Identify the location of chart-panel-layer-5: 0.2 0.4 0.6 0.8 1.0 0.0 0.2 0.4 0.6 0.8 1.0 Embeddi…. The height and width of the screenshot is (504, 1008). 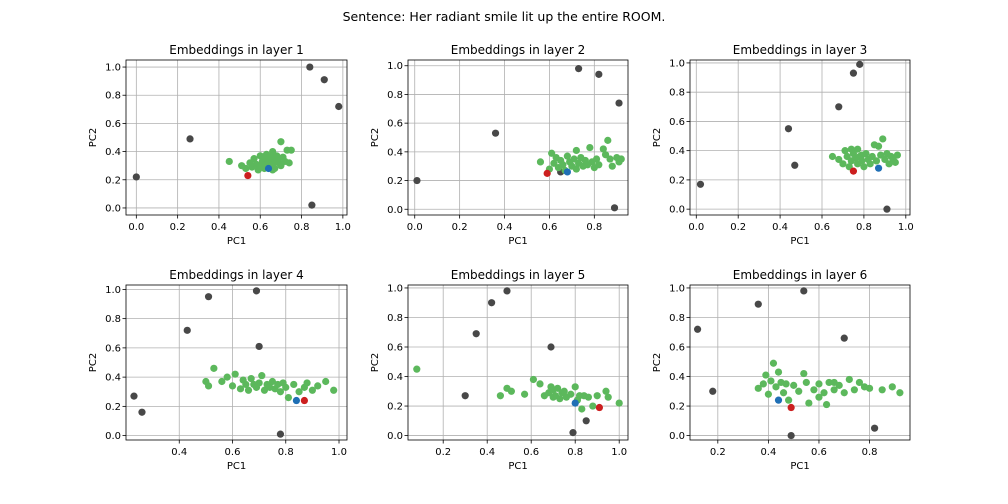
(499, 370).